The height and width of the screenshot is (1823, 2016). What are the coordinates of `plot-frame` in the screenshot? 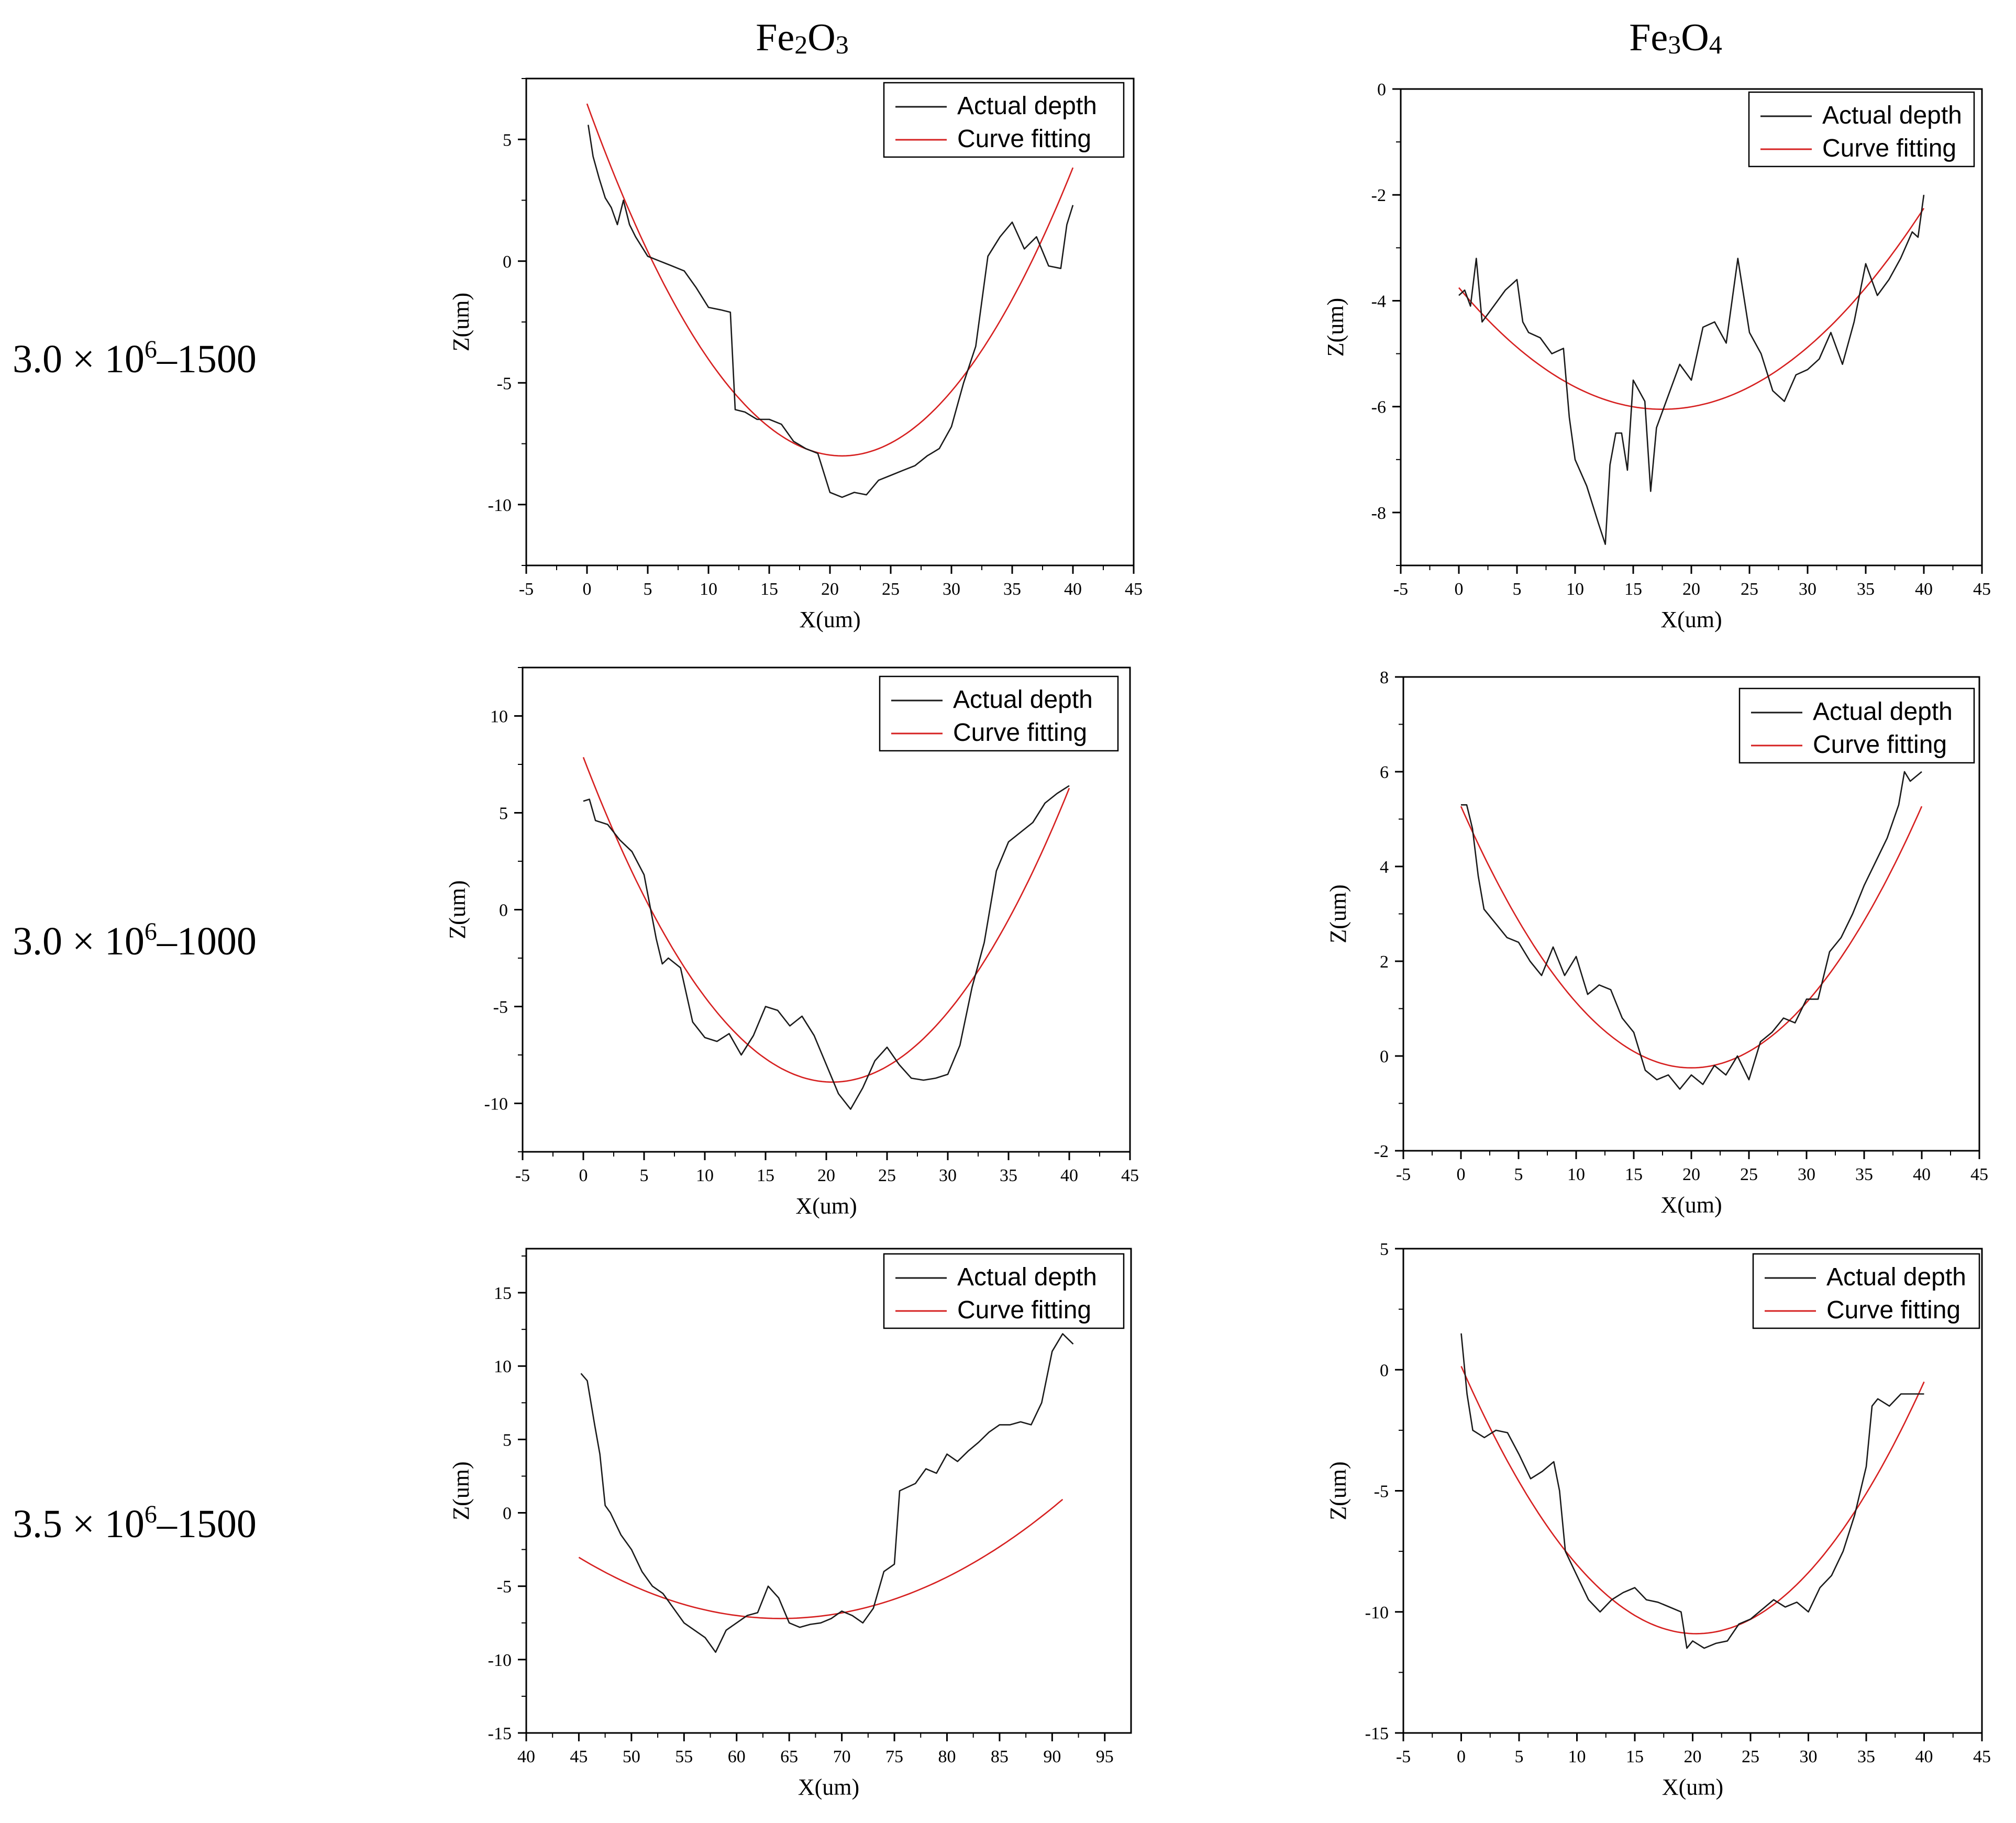 It's located at (828, 1491).